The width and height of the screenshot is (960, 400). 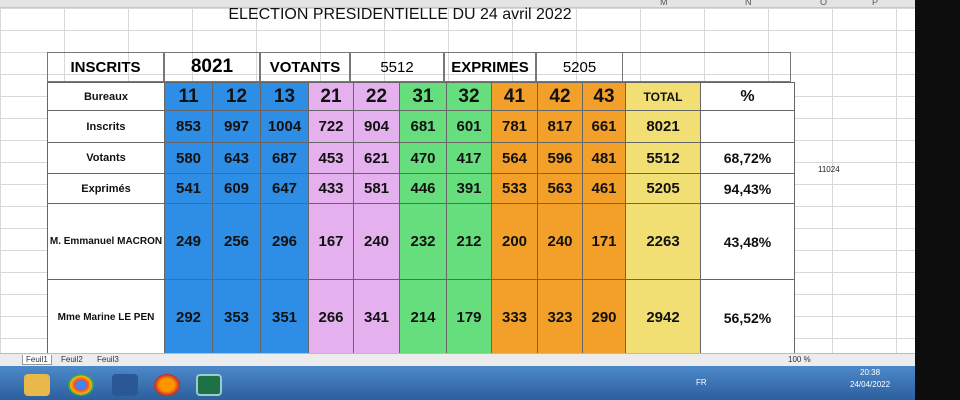 I want to click on table-cell: 256, so click(x=236, y=241).